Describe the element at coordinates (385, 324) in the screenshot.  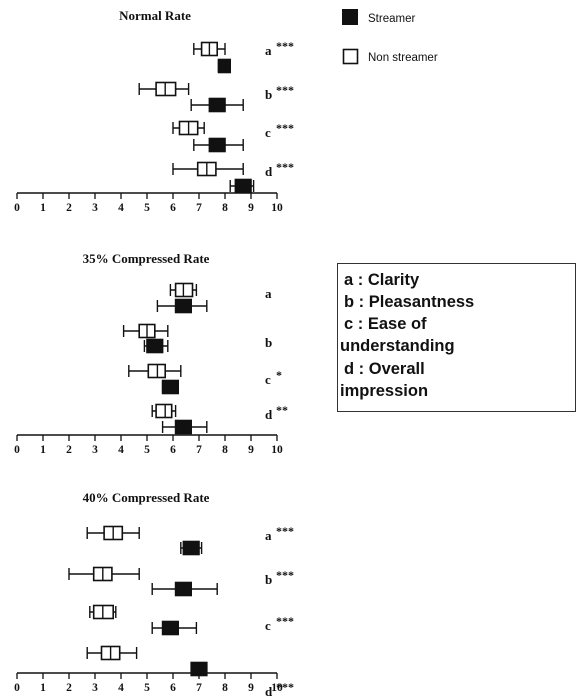
I see `key-line-c: c : Ease of` at that location.